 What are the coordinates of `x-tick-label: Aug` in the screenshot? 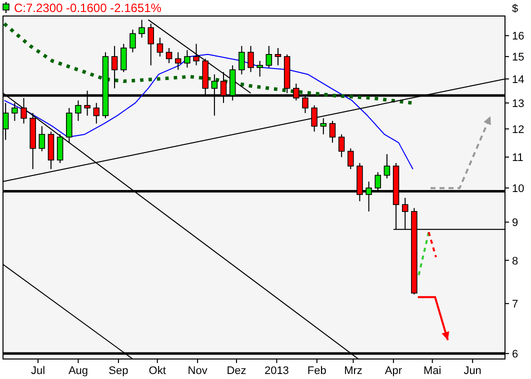 It's located at (78, 371).